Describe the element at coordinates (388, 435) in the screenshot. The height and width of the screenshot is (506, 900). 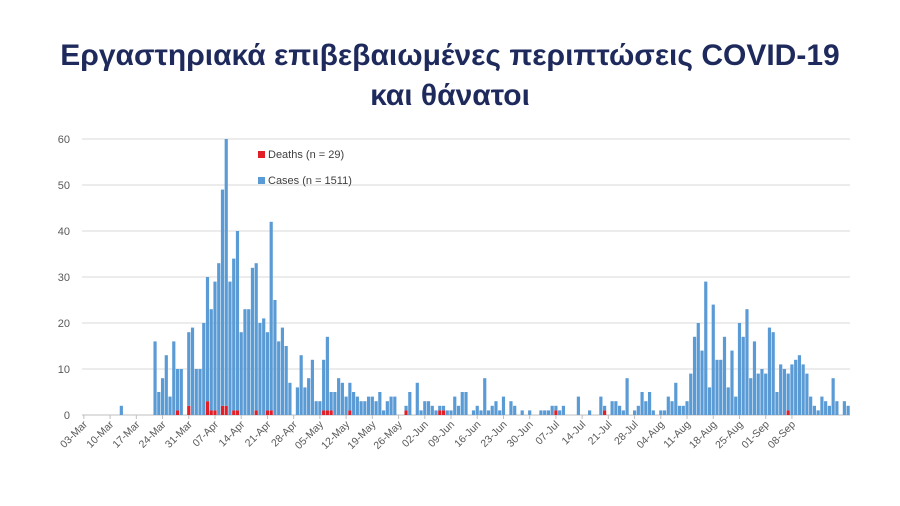
I see `x-tick-label: 26-May` at that location.